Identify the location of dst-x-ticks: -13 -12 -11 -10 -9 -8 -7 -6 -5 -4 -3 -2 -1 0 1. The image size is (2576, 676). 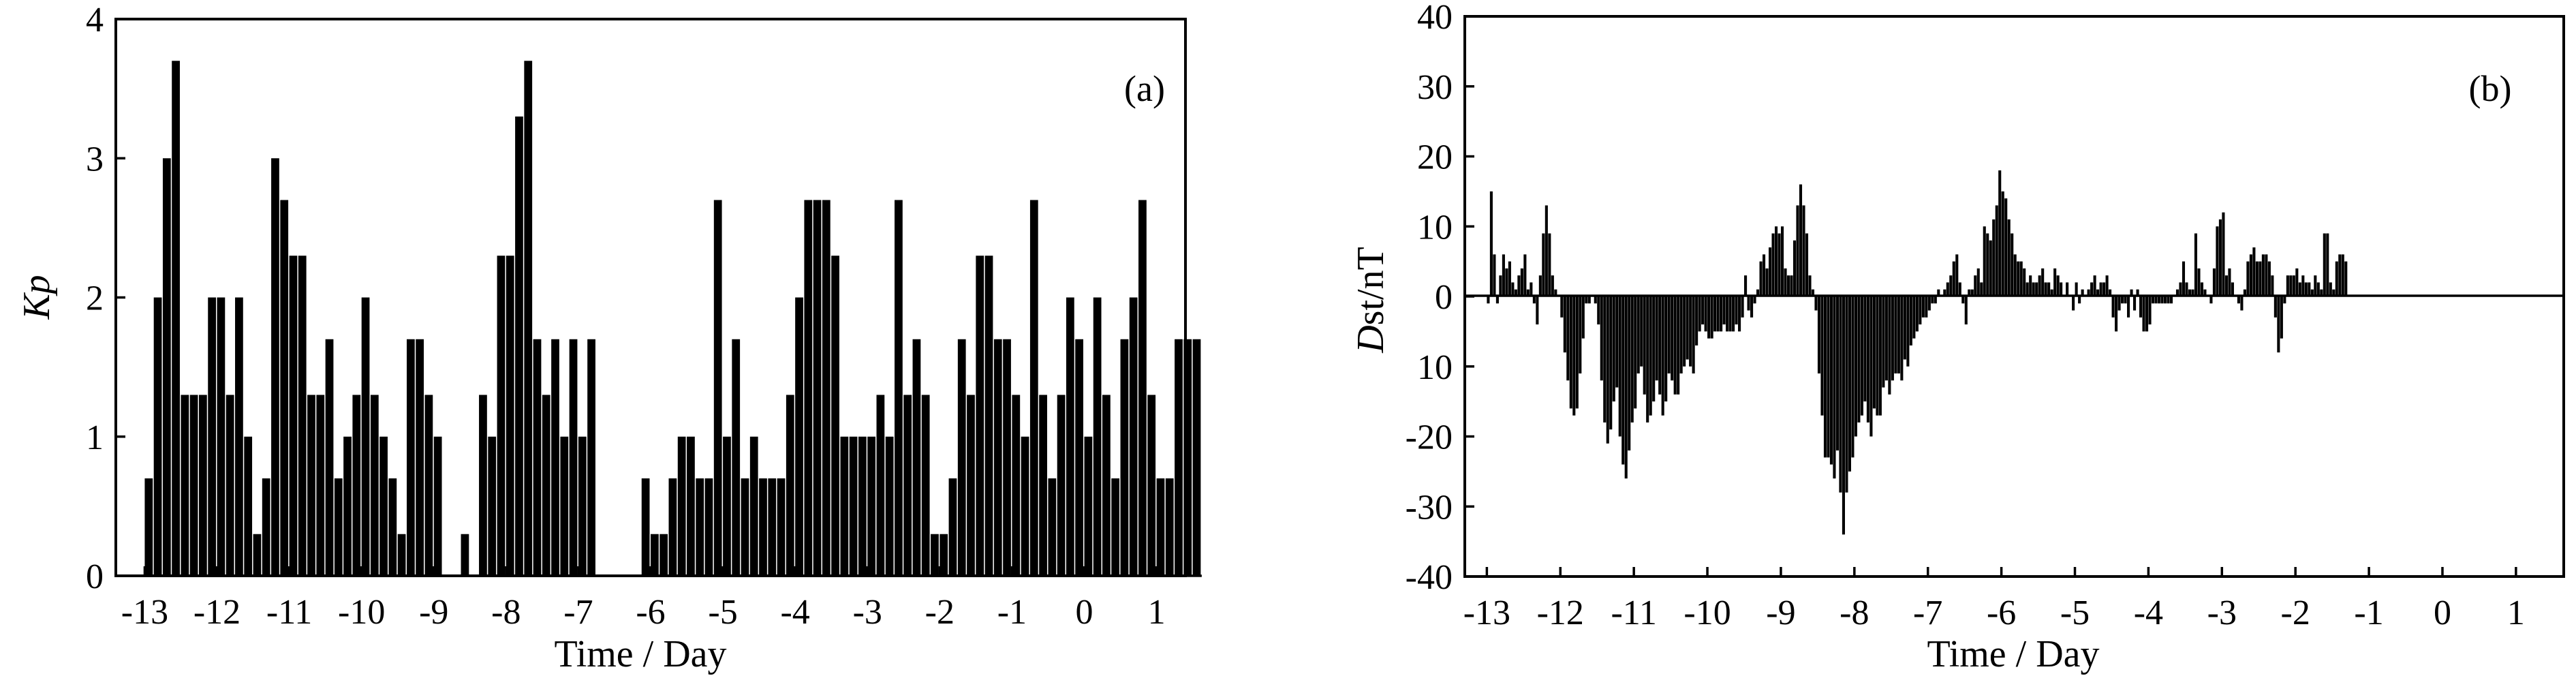
(1994, 599).